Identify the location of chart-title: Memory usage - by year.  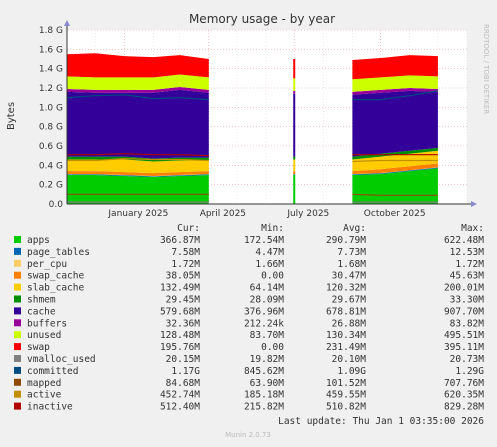
(262, 19).